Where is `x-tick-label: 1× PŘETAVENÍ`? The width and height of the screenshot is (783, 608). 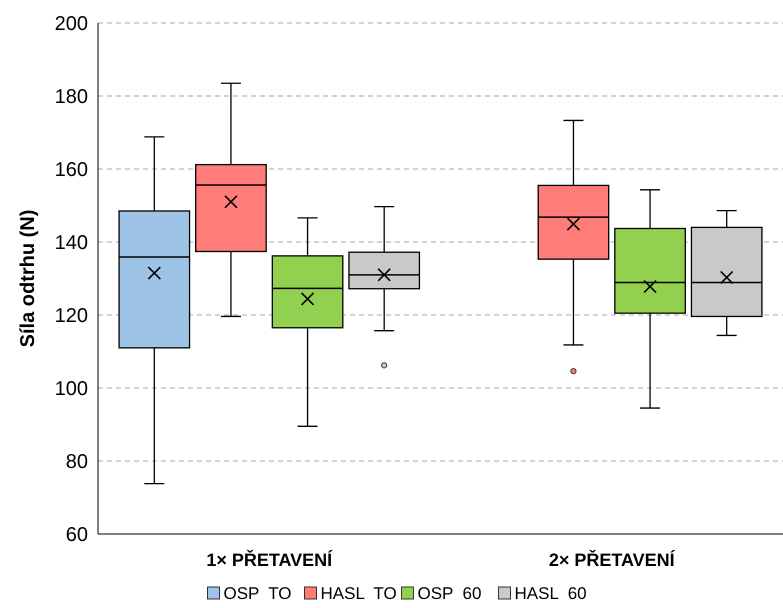 x-tick-label: 1× PŘETAVENÍ is located at coordinates (270, 559).